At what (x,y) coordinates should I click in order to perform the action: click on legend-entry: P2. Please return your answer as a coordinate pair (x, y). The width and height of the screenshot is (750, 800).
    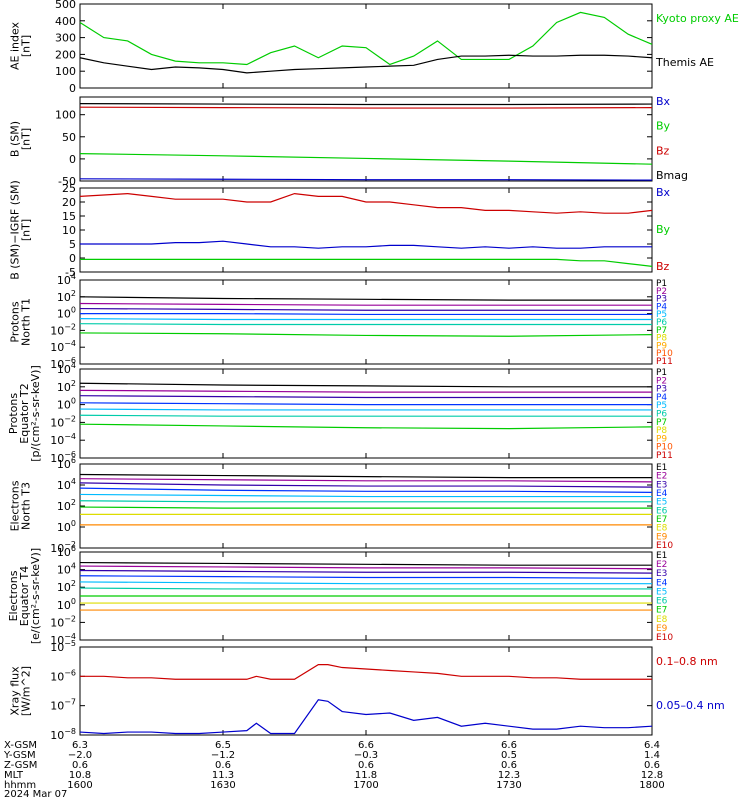
    Looking at the image, I should click on (661, 292).